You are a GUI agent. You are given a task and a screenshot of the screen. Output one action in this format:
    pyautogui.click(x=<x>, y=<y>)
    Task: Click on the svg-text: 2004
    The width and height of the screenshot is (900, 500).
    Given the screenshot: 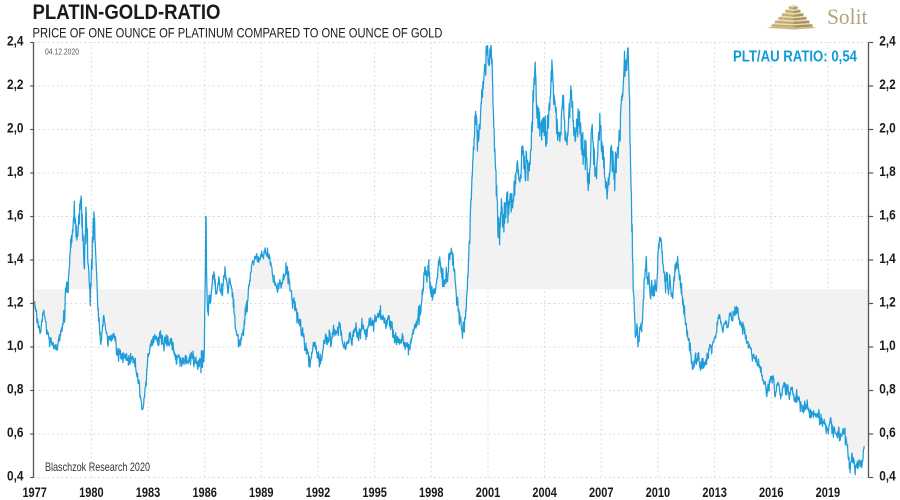 What is the action you would take?
    pyautogui.click(x=544, y=492)
    